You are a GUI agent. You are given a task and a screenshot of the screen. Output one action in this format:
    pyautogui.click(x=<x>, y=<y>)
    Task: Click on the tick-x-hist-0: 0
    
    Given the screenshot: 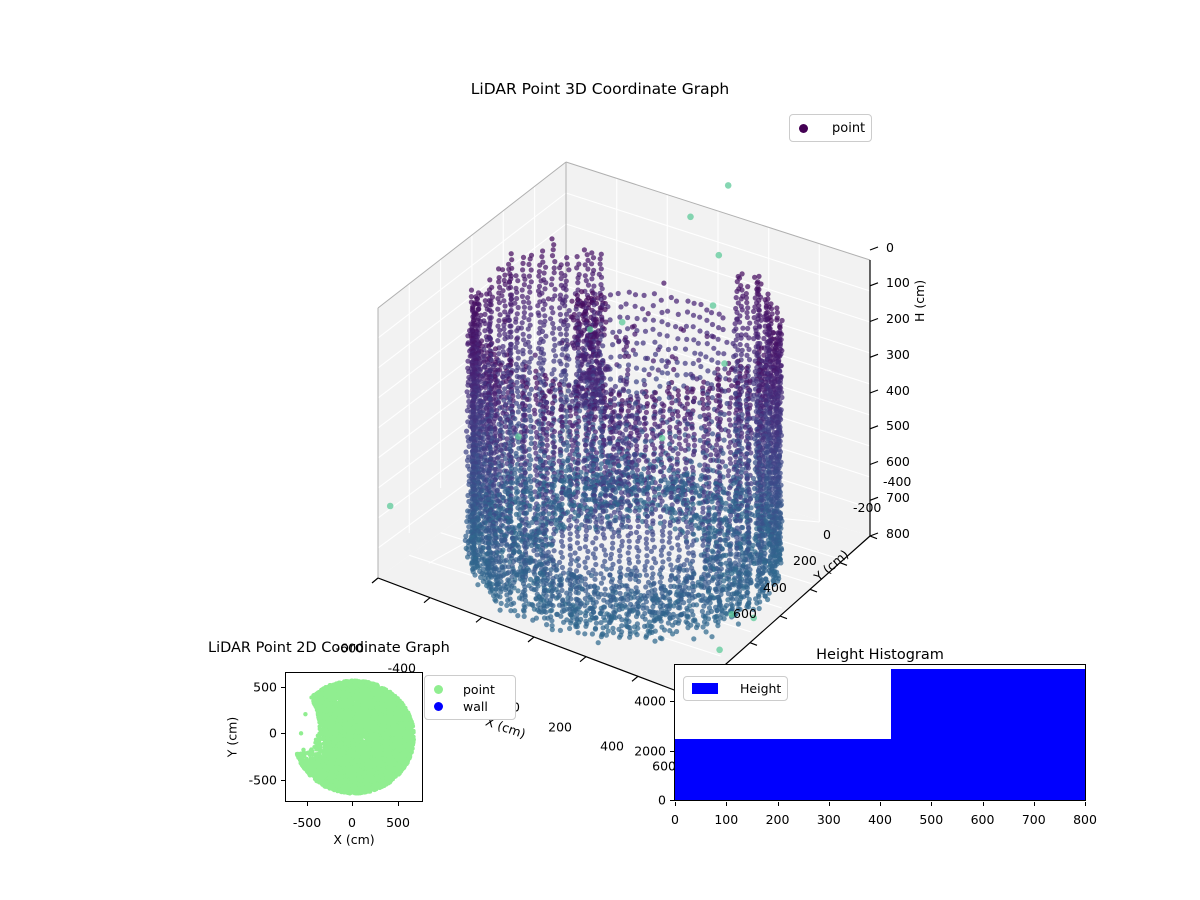 What is the action you would take?
    pyautogui.click(x=675, y=819)
    